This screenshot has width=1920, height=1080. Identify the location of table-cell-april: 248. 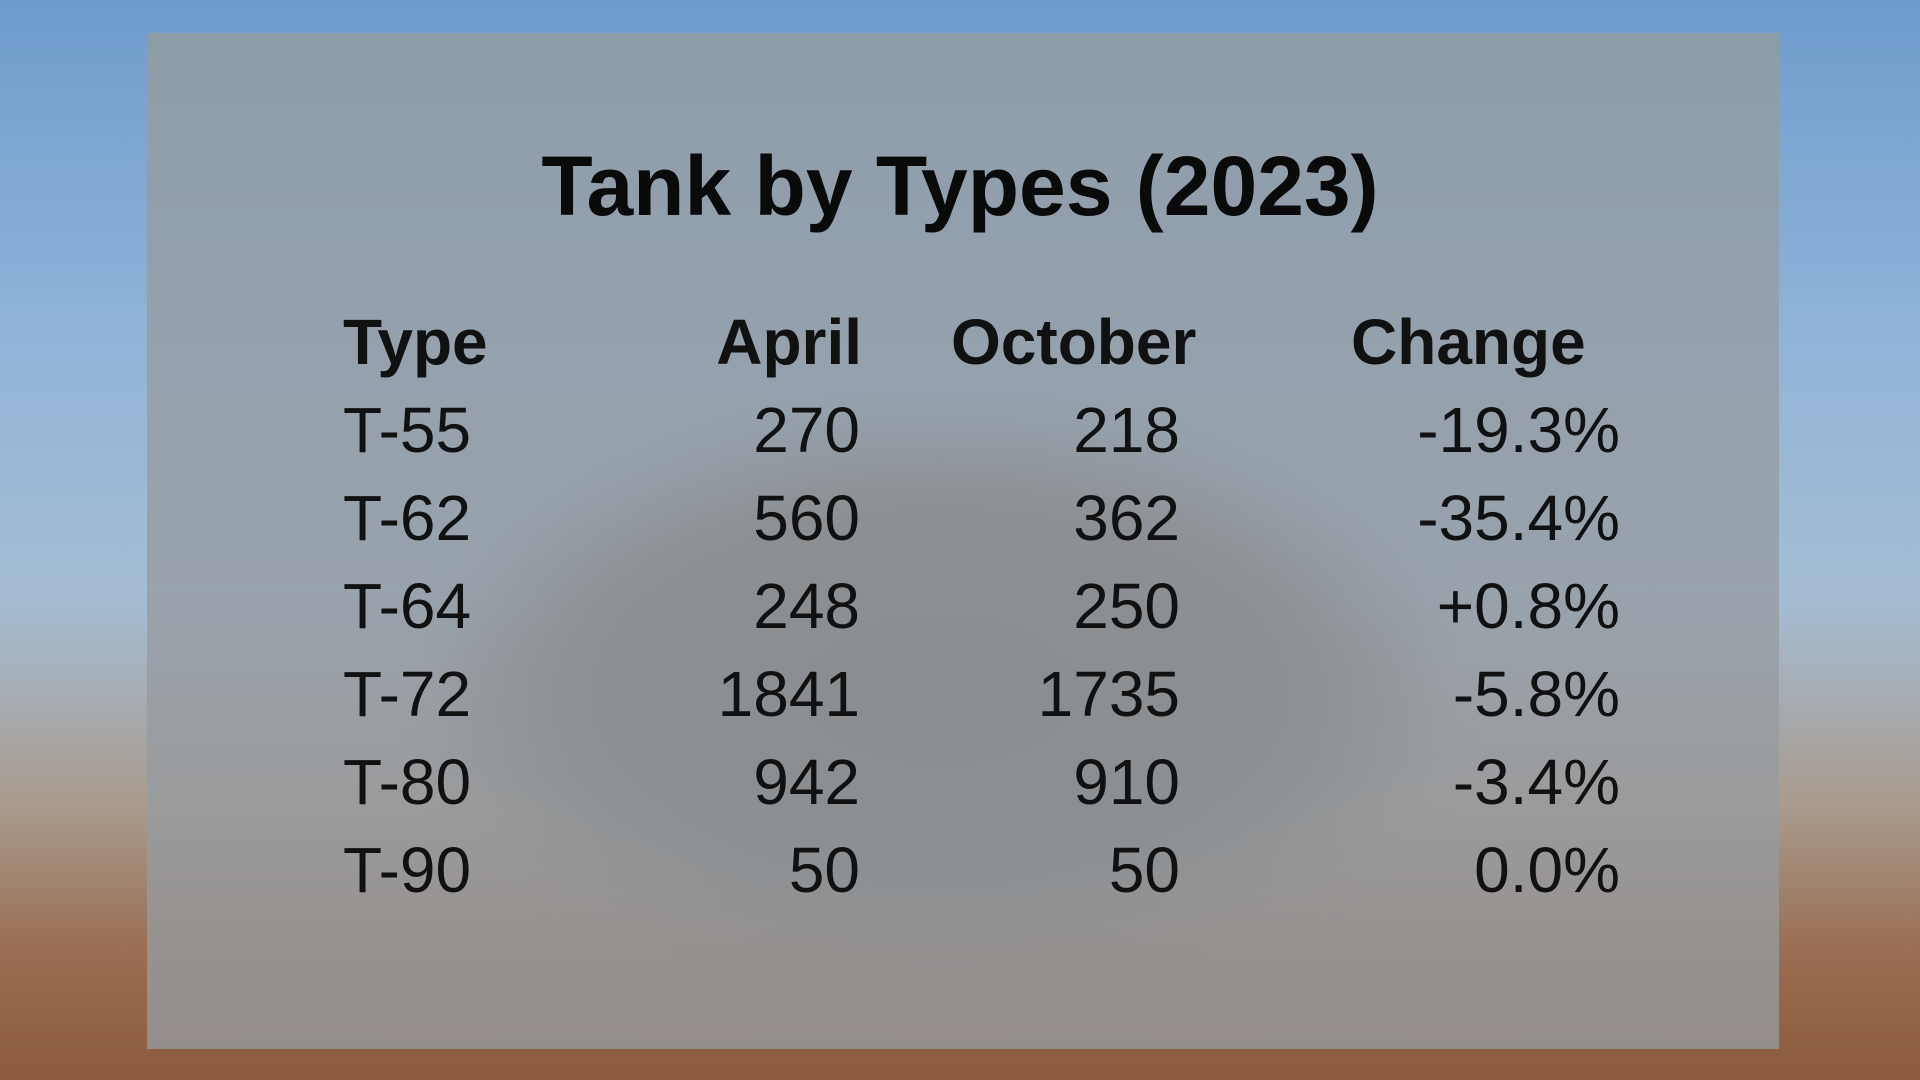
(806, 606).